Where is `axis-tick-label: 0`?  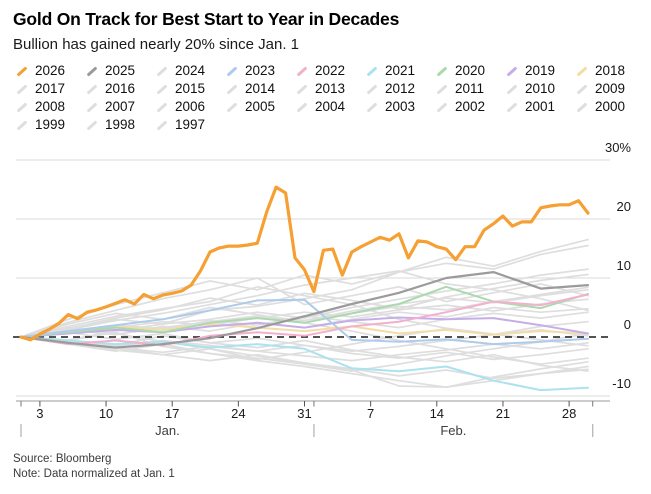 axis-tick-label: 0 is located at coordinates (627, 324).